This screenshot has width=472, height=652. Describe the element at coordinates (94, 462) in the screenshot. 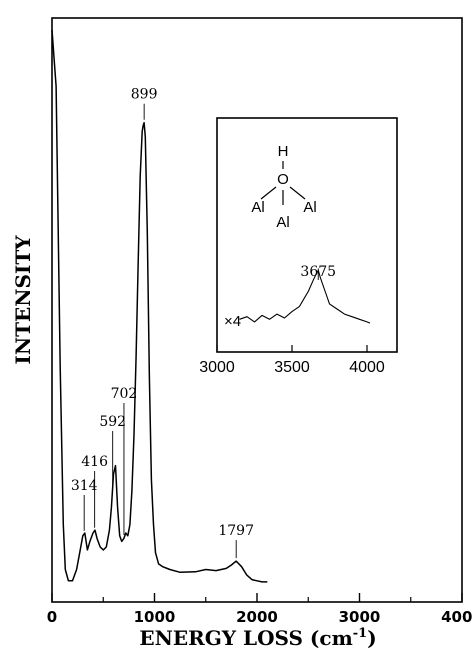

I see `peak-label: 416` at that location.